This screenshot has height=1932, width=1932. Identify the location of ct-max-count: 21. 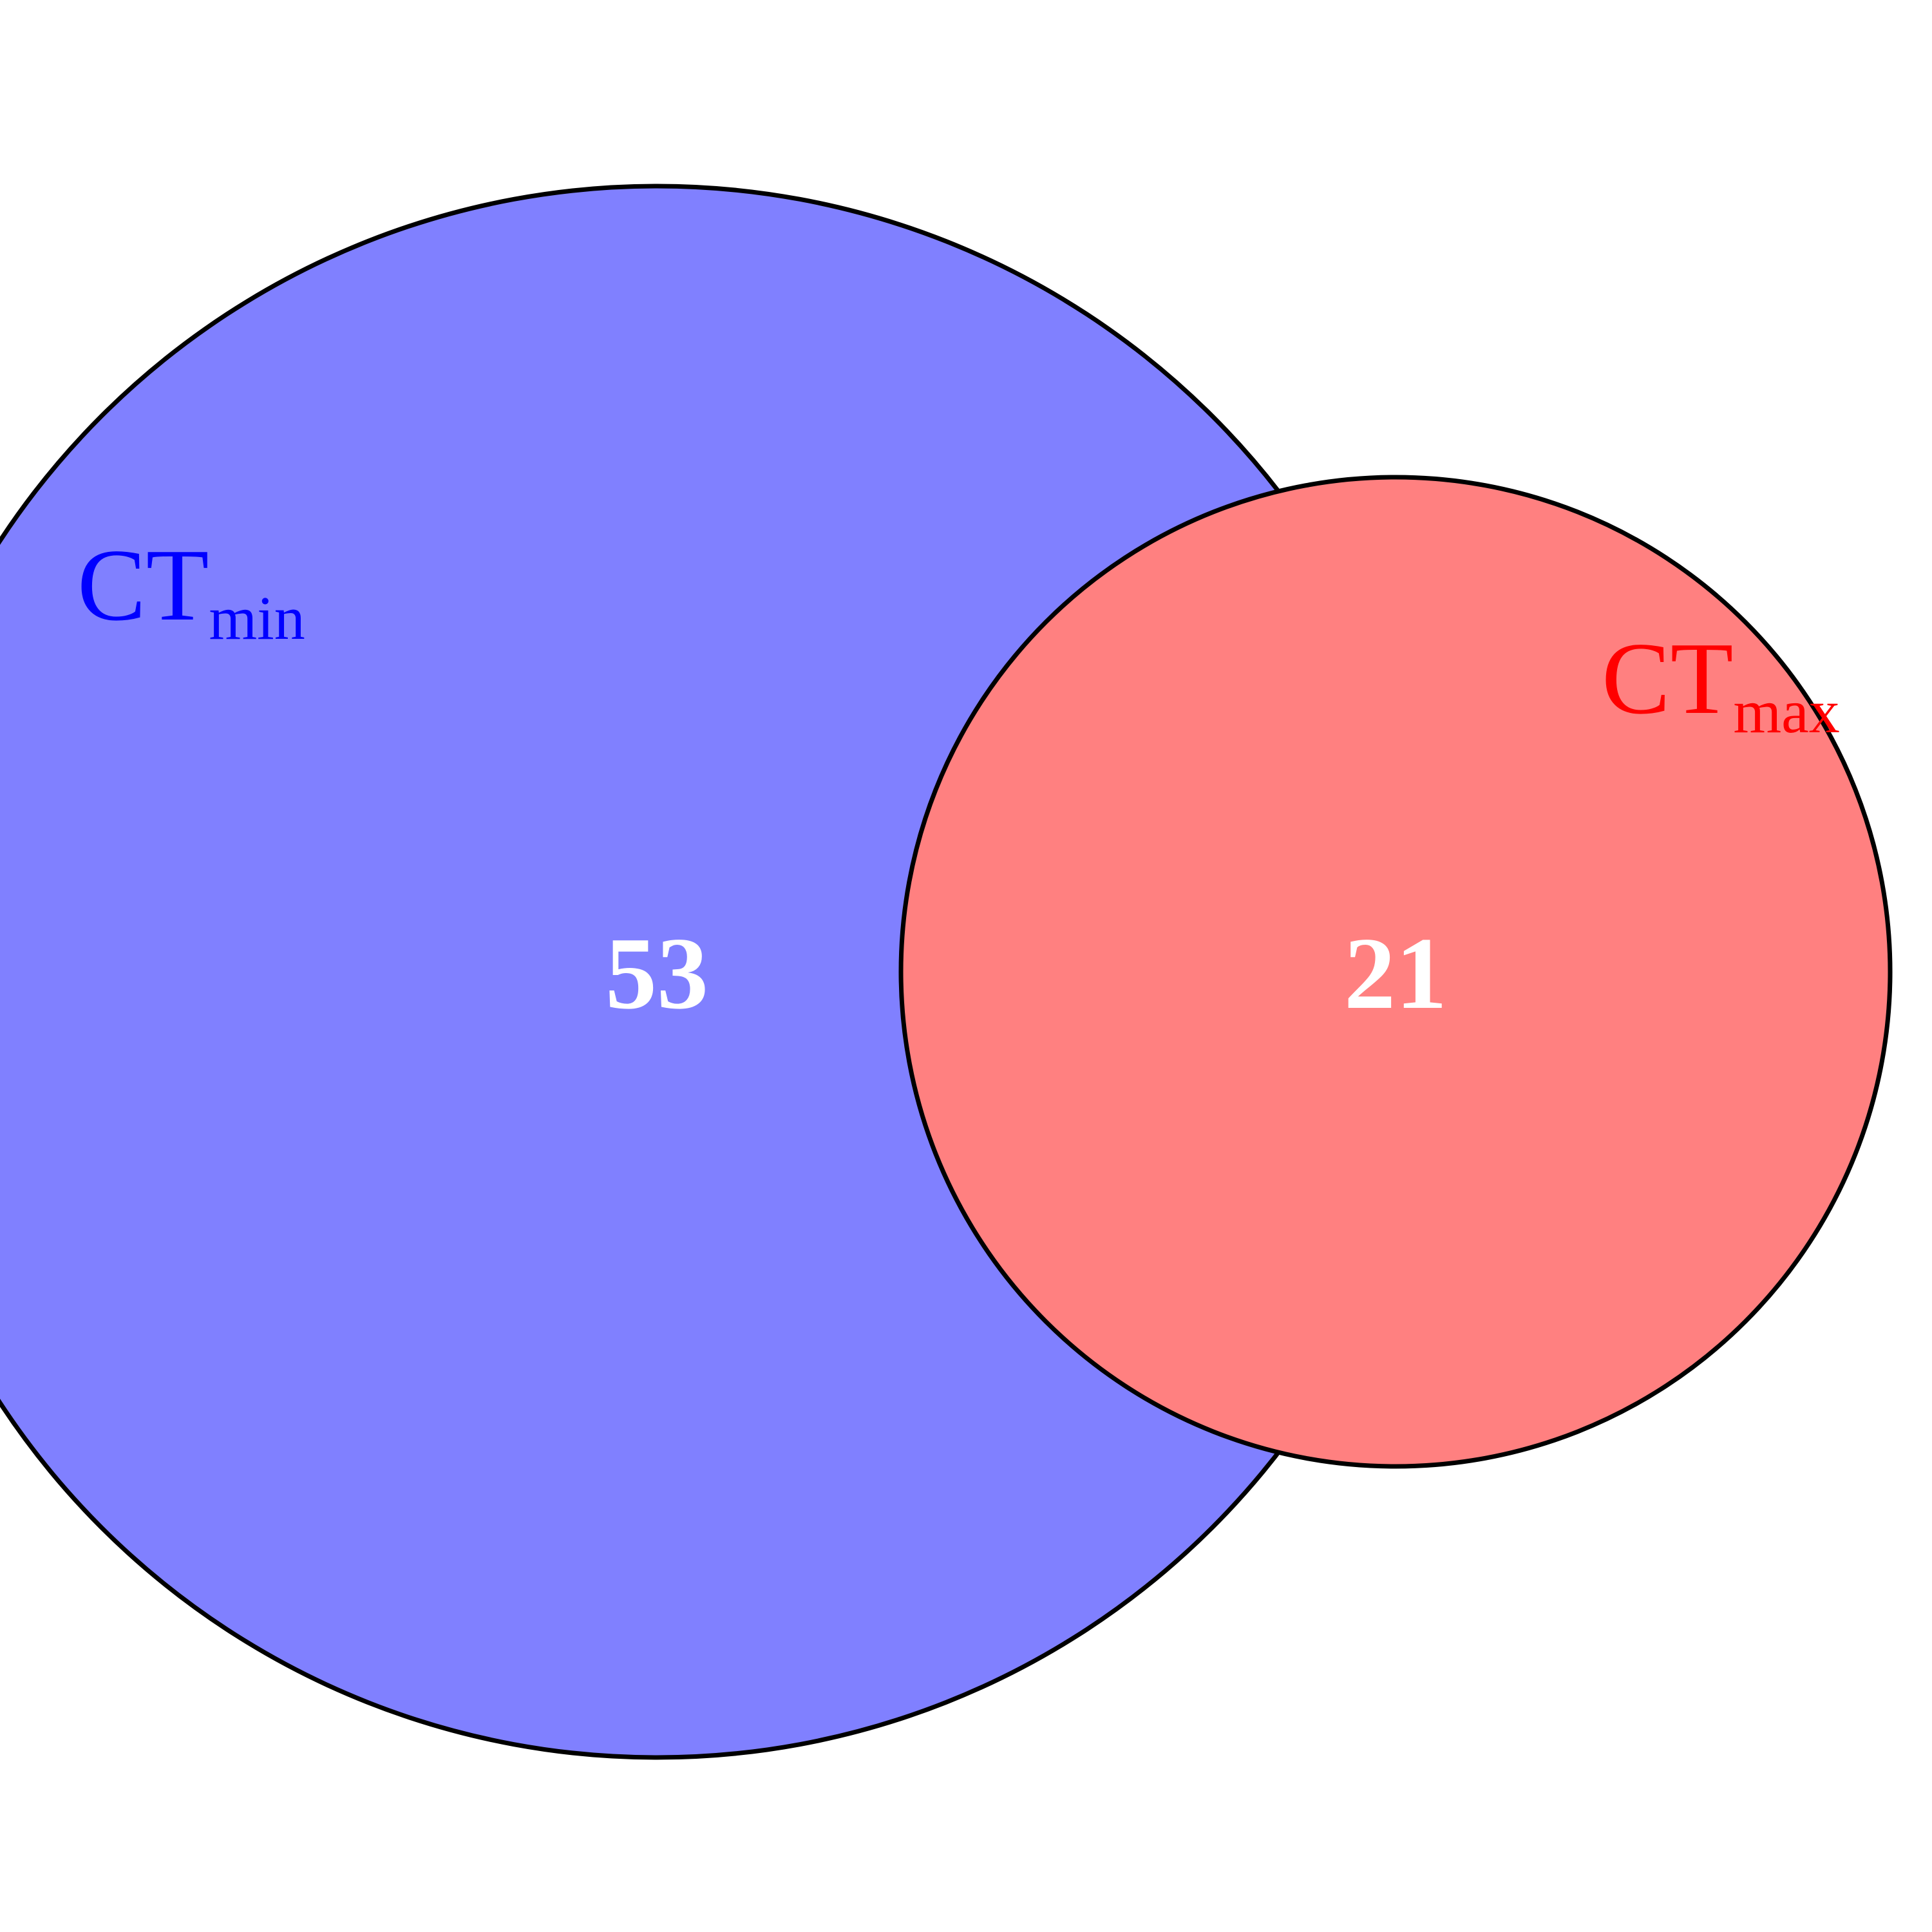
(1395, 973).